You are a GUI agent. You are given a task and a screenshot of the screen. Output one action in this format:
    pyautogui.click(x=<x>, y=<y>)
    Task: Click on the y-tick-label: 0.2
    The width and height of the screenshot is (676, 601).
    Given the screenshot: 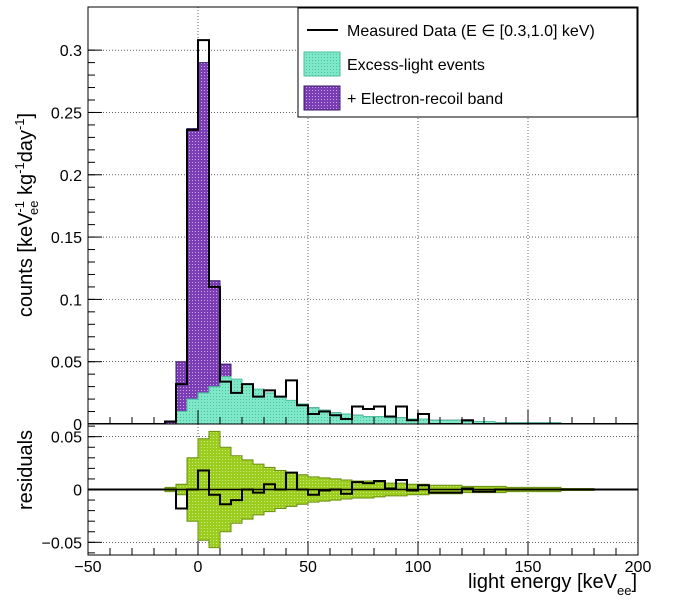 What is the action you would take?
    pyautogui.click(x=71, y=176)
    